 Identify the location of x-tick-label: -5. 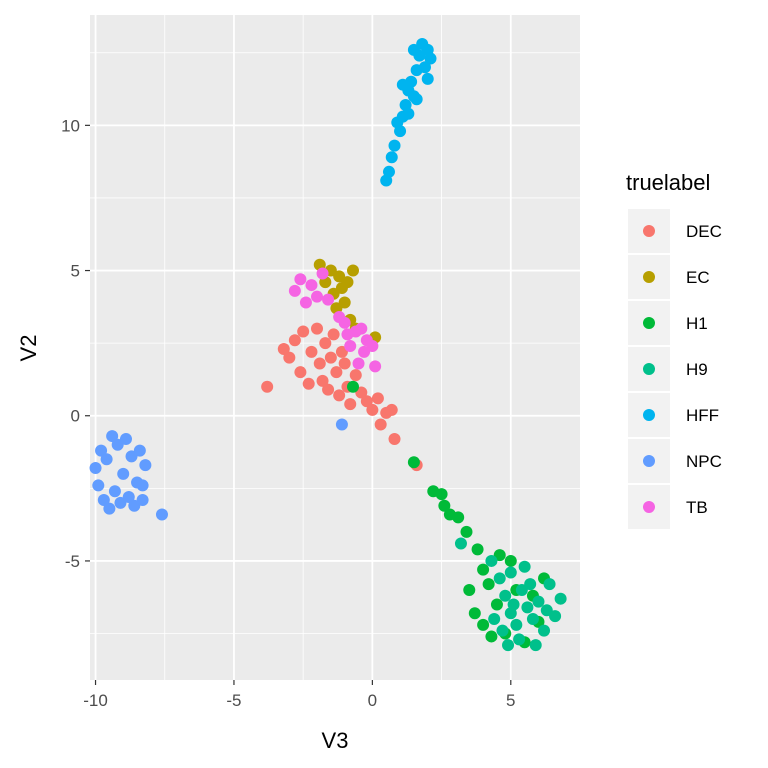
(233, 700).